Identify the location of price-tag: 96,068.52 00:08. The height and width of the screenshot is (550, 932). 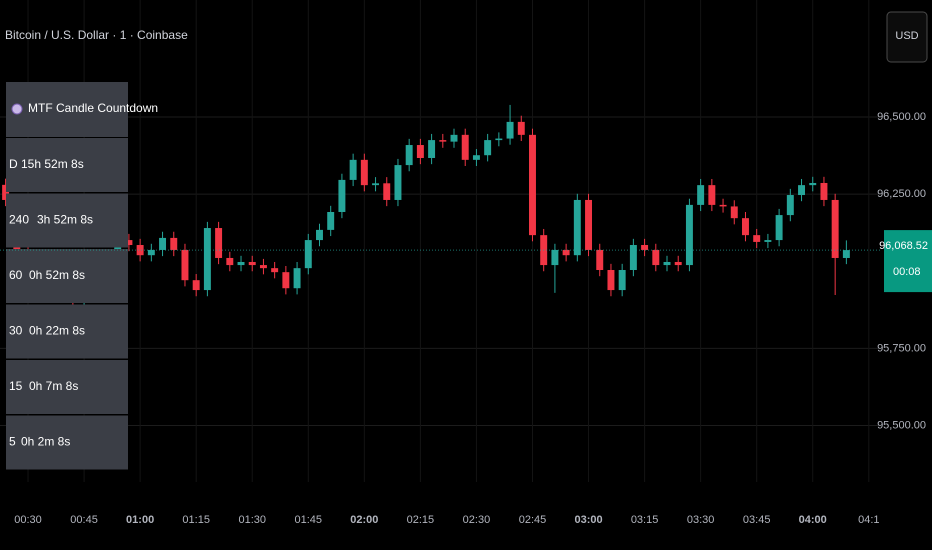
(466, 261).